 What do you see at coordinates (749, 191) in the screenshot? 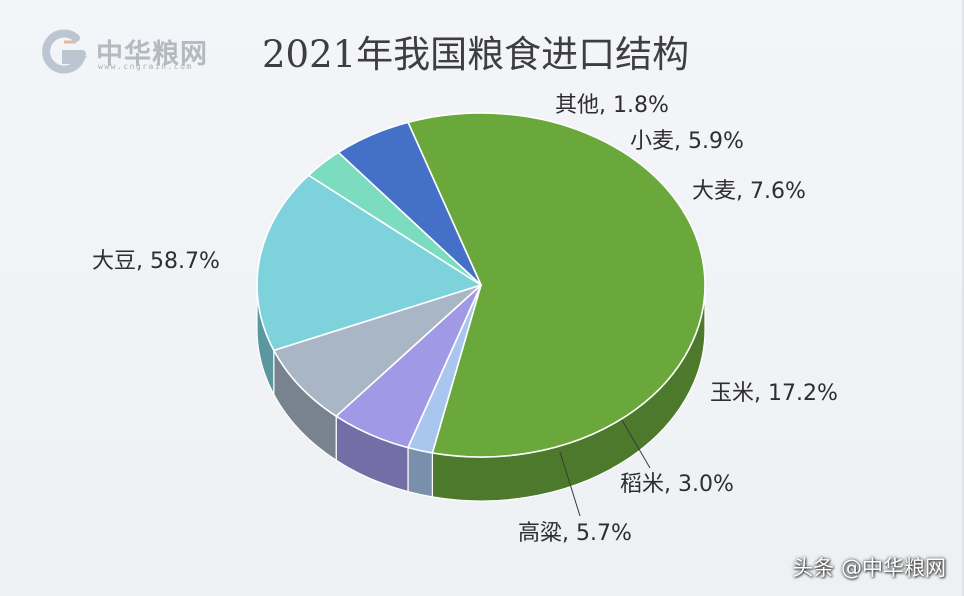
I see `data-label-大麦: 大麦, 7.6%` at bounding box center [749, 191].